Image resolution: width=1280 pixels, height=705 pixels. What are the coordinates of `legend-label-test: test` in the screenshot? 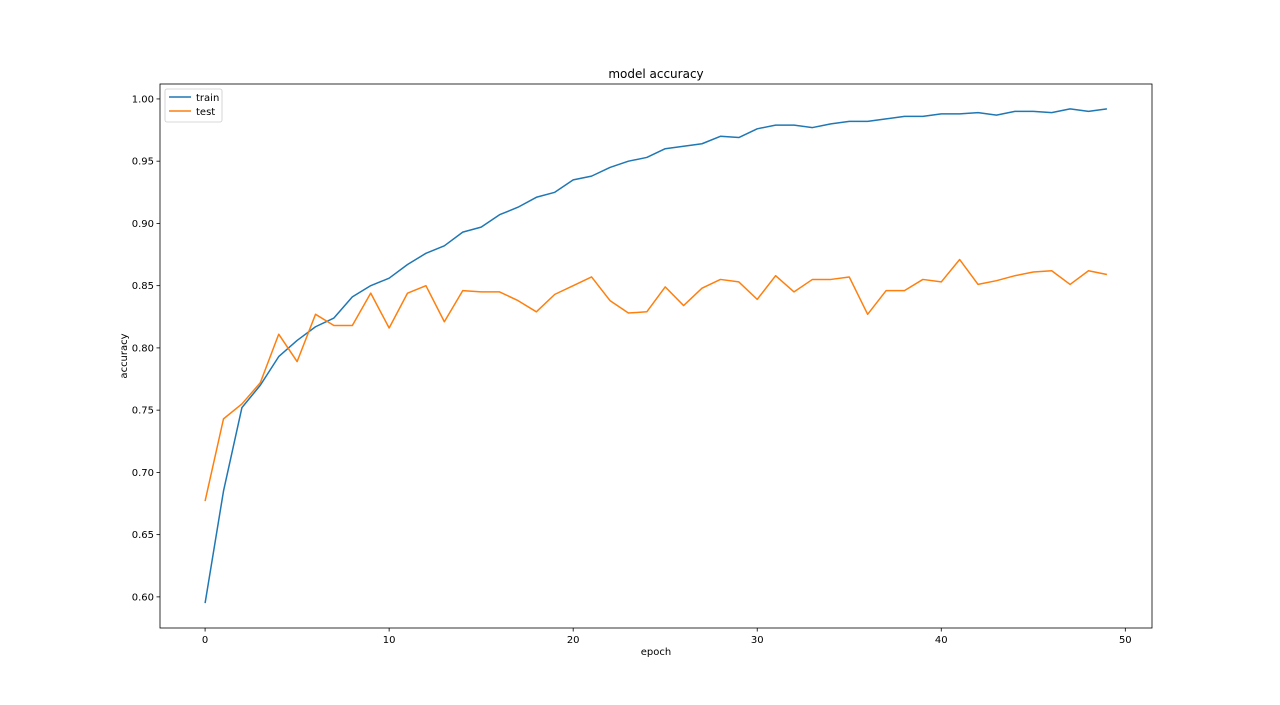 It's located at (205, 112).